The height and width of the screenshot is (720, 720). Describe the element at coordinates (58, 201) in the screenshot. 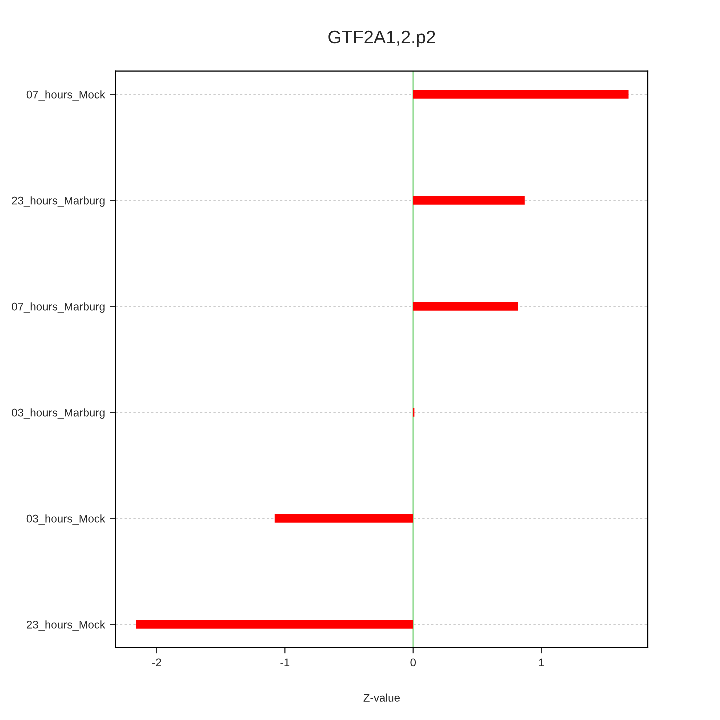

I see `y-tick-label: 23_hours_Marburg` at that location.